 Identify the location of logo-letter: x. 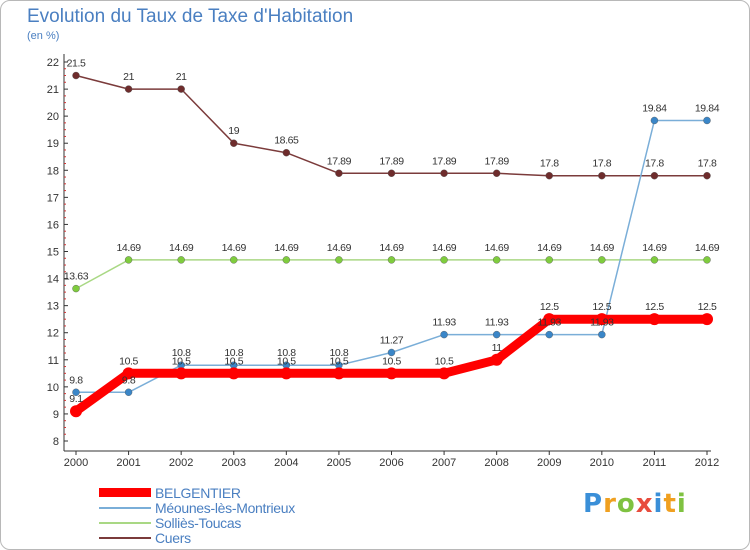
(644, 504).